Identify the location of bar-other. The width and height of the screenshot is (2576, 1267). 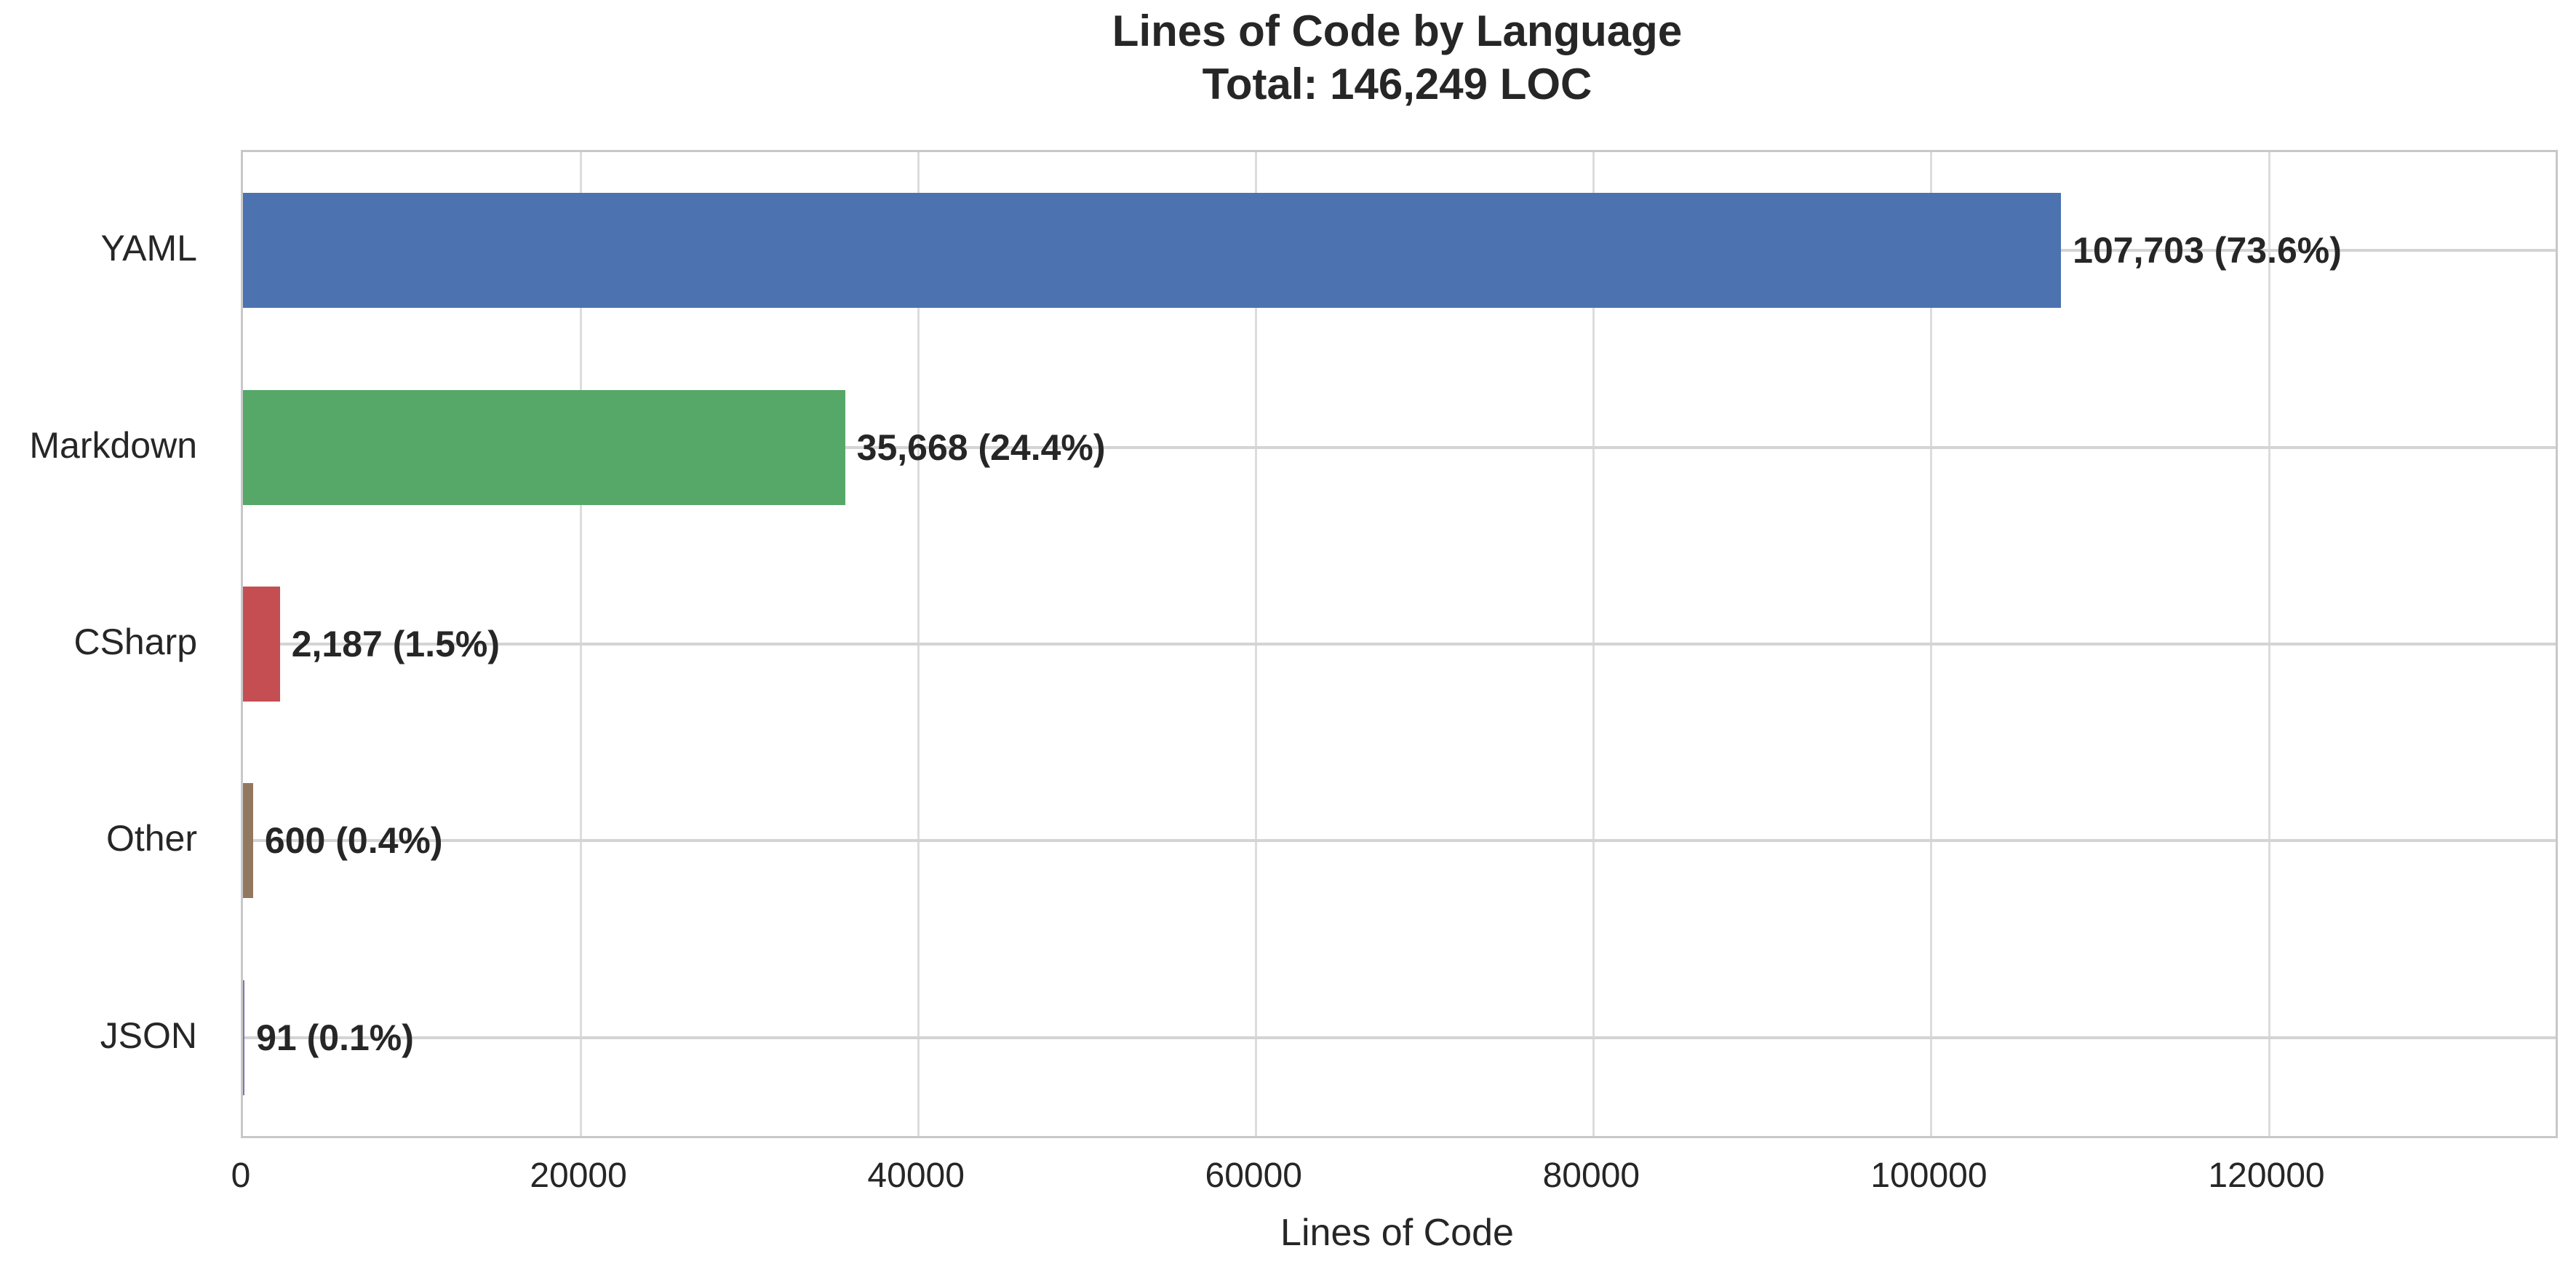
(248, 841).